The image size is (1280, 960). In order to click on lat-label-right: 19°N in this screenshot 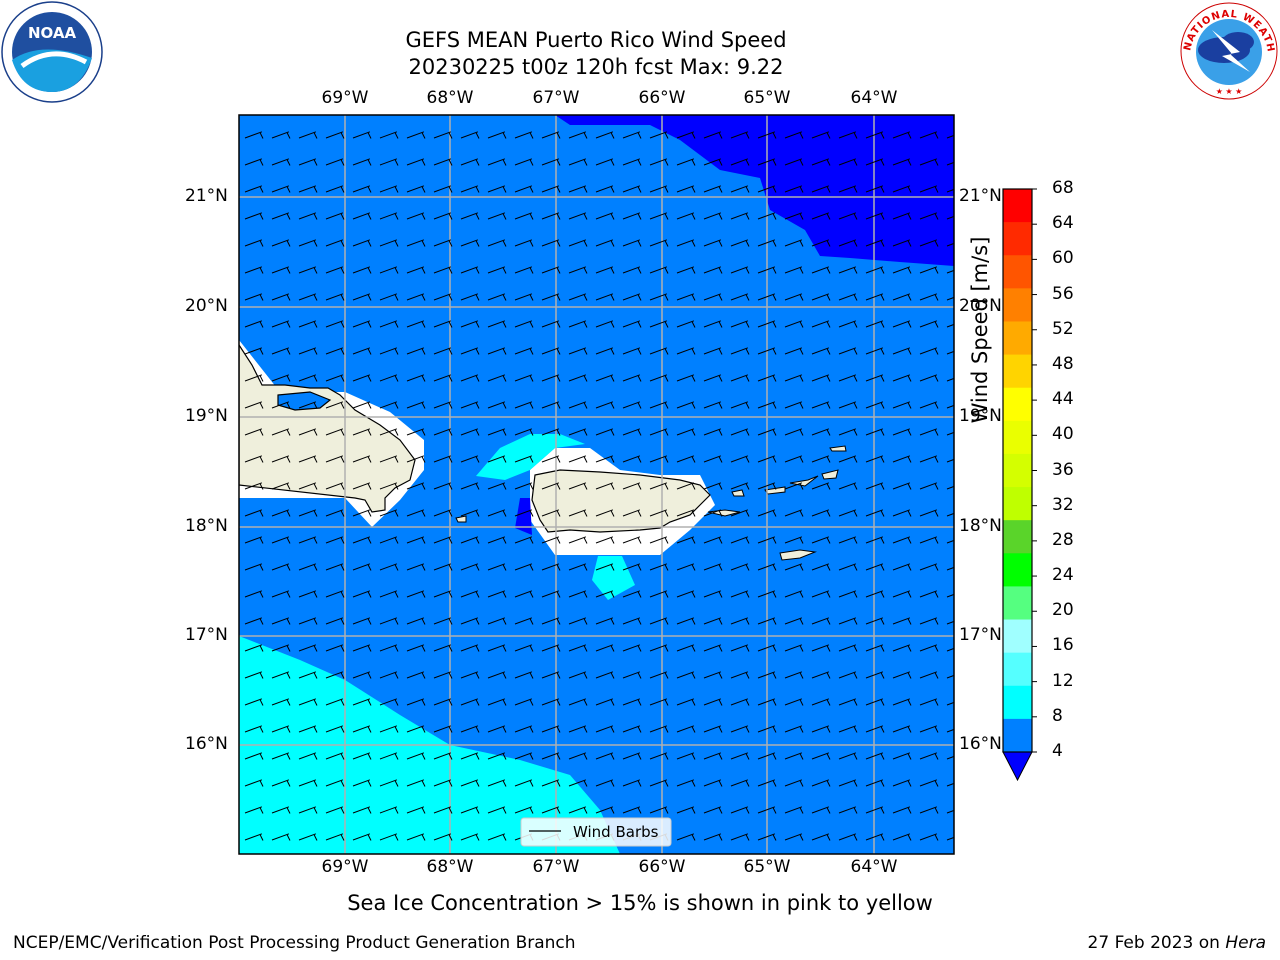, I will do `click(980, 416)`.